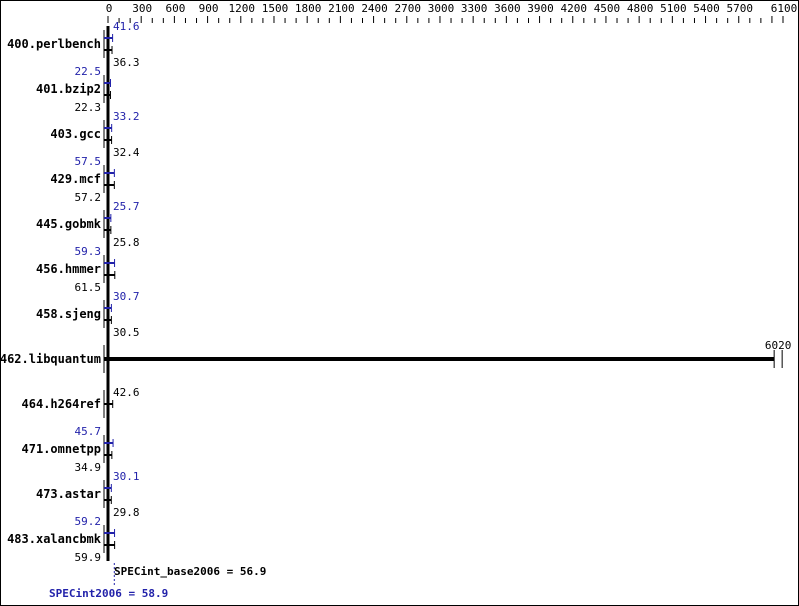  Describe the element at coordinates (126, 512) in the screenshot. I see `base-value-label: 29.8` at that location.